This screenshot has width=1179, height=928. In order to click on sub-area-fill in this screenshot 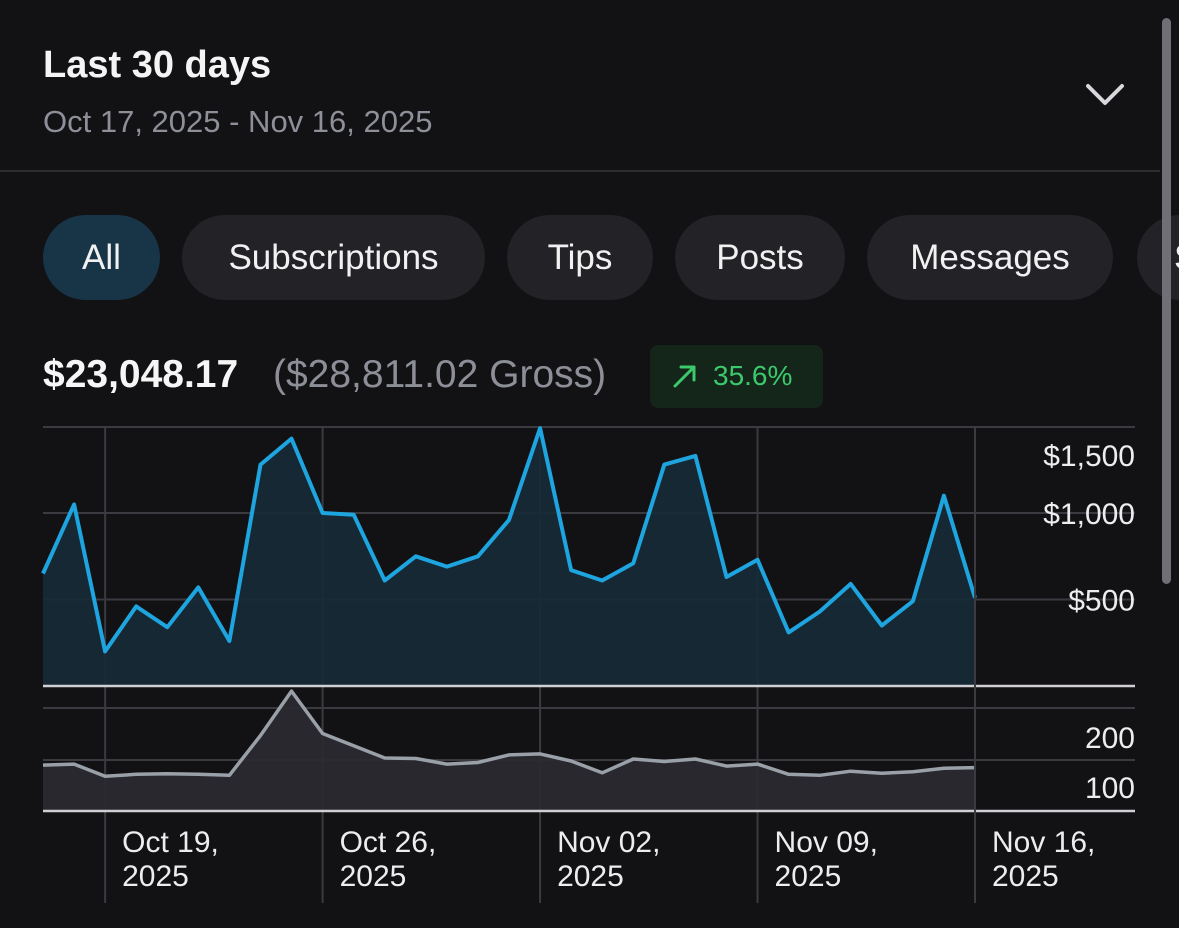, I will do `click(509, 751)`.